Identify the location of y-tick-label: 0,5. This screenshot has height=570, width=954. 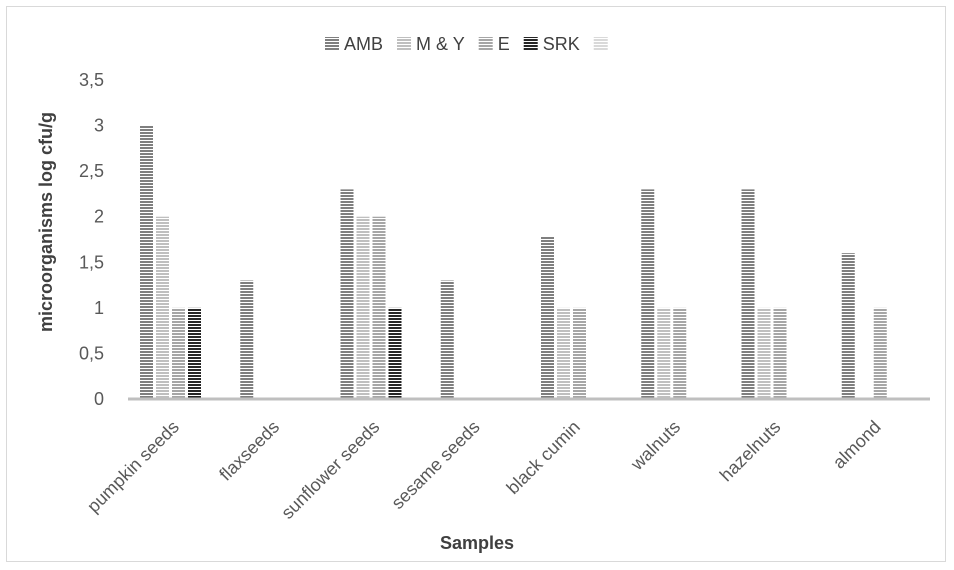
(91, 353).